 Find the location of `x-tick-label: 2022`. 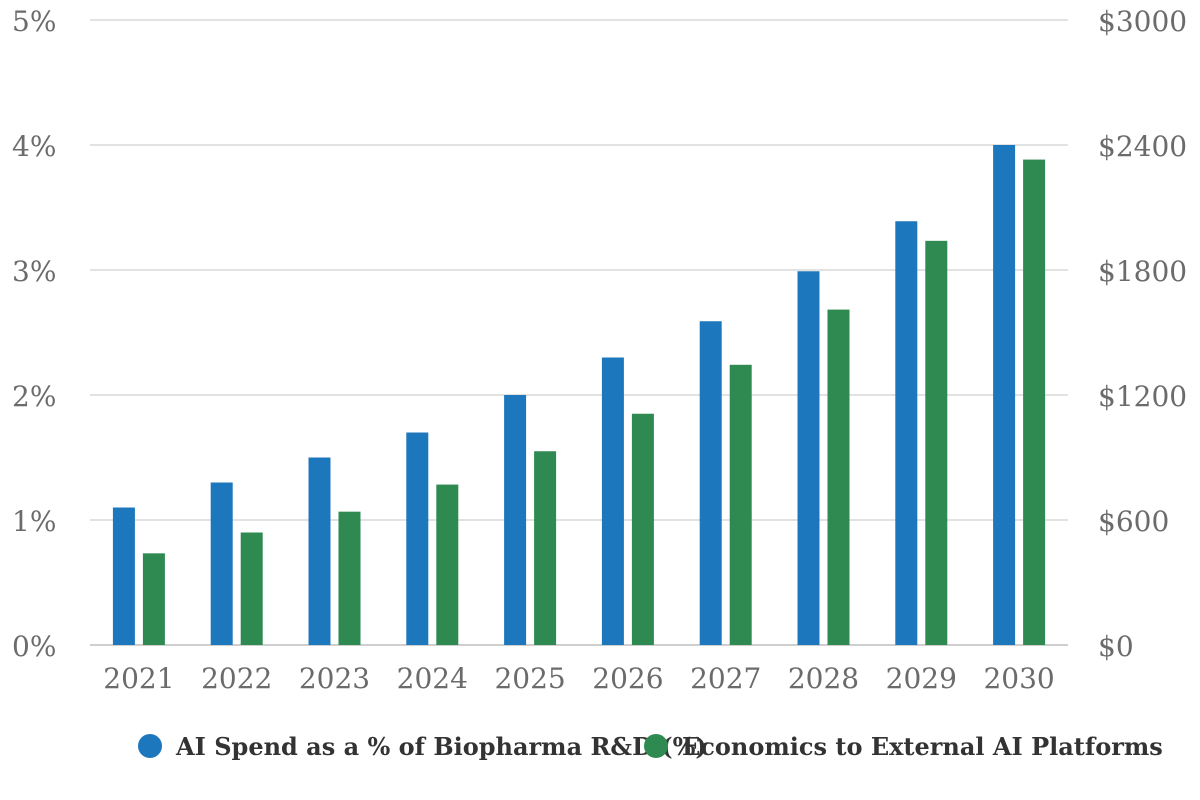

x-tick-label: 2022 is located at coordinates (236, 678).